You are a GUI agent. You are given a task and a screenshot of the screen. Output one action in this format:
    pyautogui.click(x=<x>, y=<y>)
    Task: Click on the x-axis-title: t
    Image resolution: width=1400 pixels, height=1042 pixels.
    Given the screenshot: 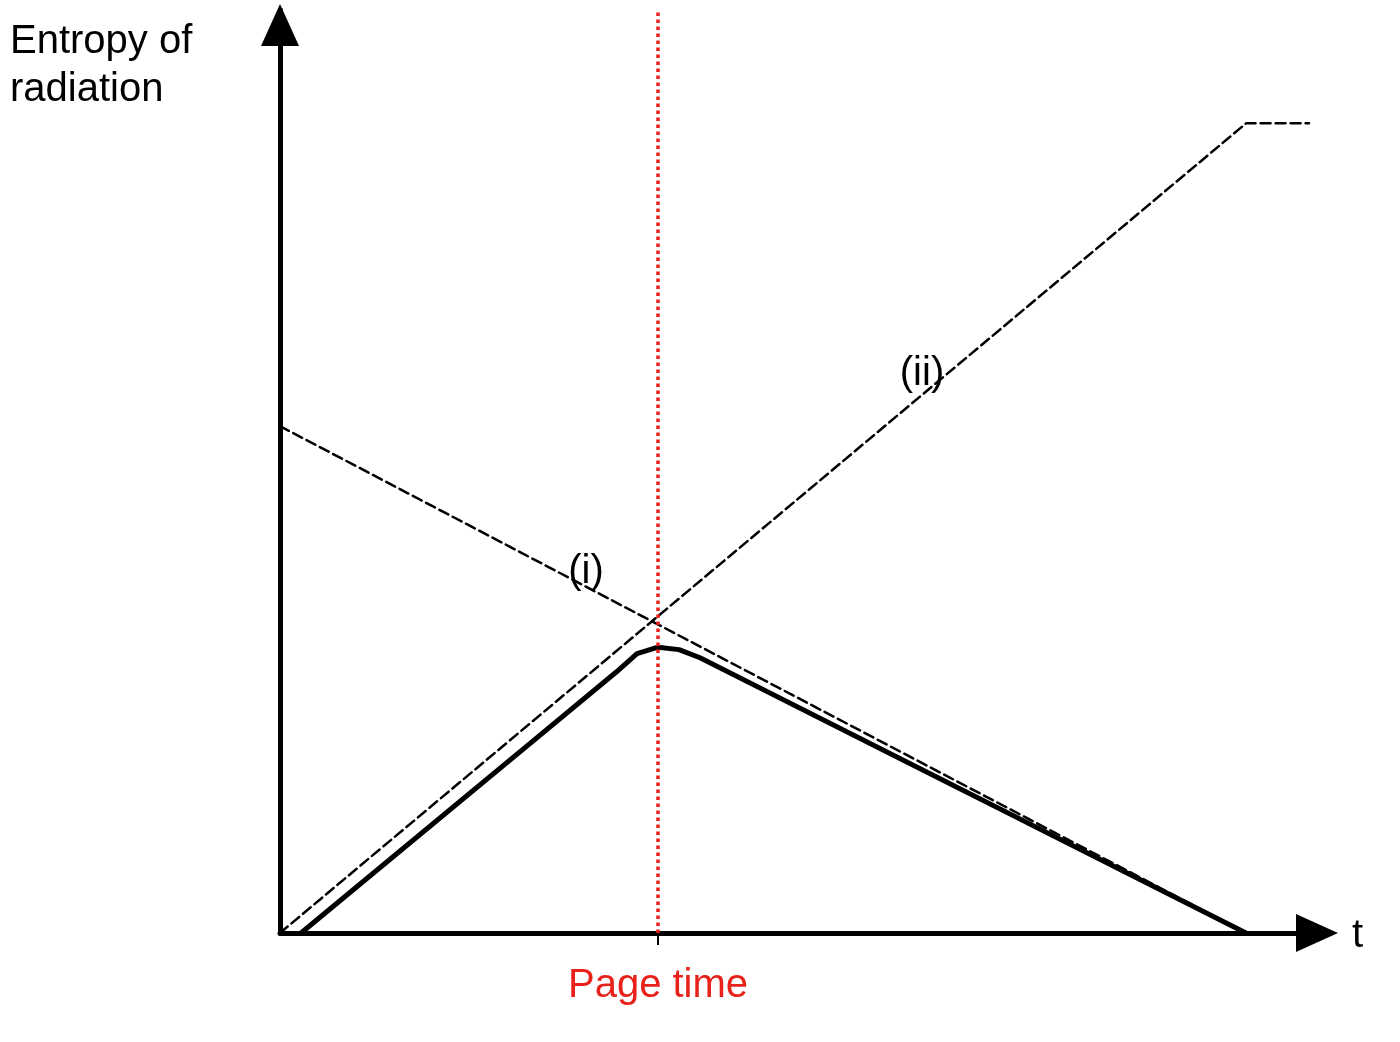 What is the action you would take?
    pyautogui.click(x=1358, y=933)
    